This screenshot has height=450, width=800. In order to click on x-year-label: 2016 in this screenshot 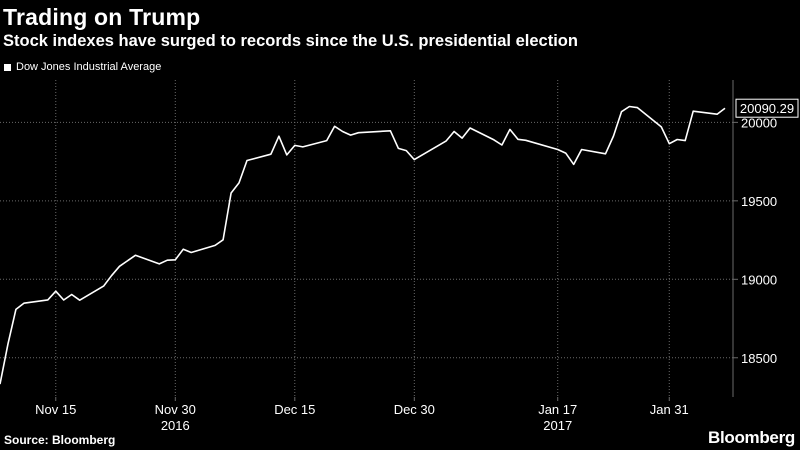, I will do `click(175, 425)`.